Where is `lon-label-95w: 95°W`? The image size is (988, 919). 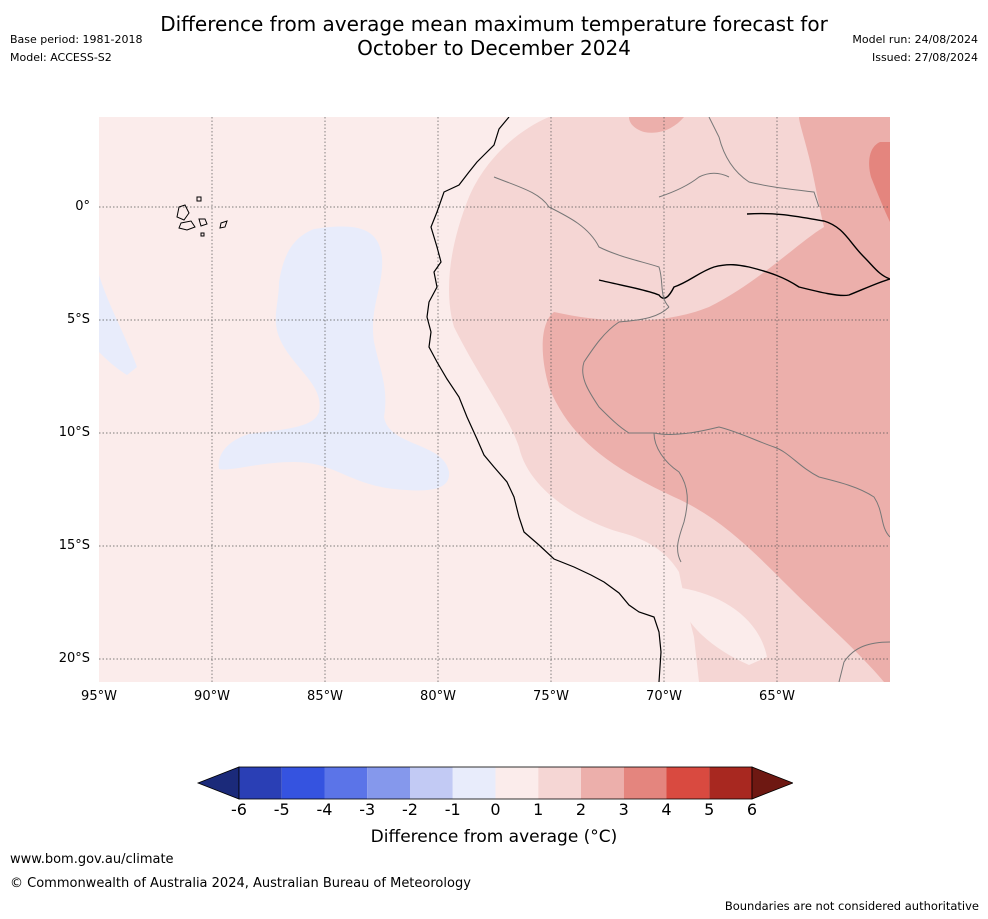
lon-label-95w: 95°W is located at coordinates (99, 696).